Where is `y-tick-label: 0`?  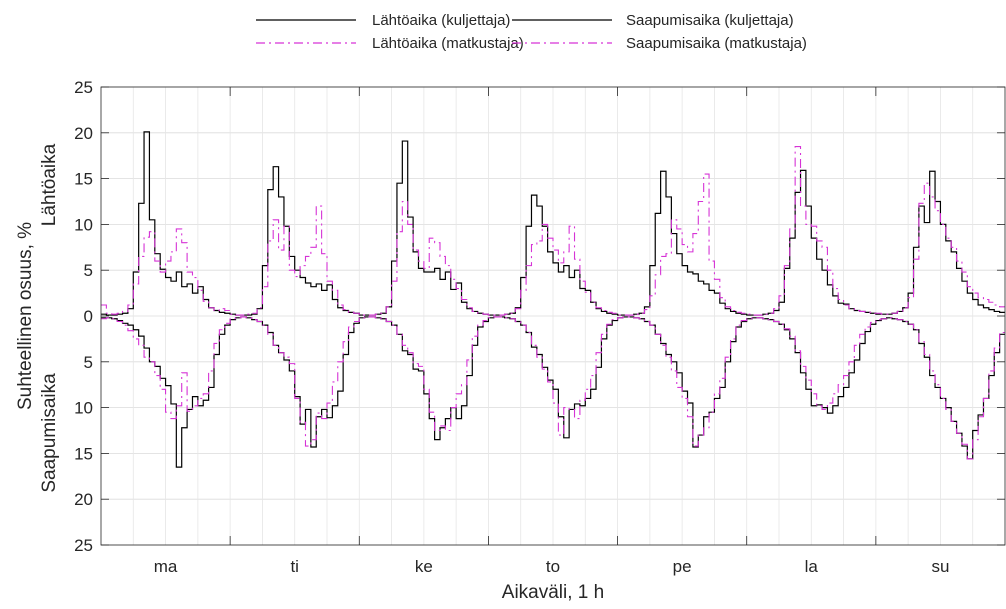 y-tick-label: 0 is located at coordinates (88, 316).